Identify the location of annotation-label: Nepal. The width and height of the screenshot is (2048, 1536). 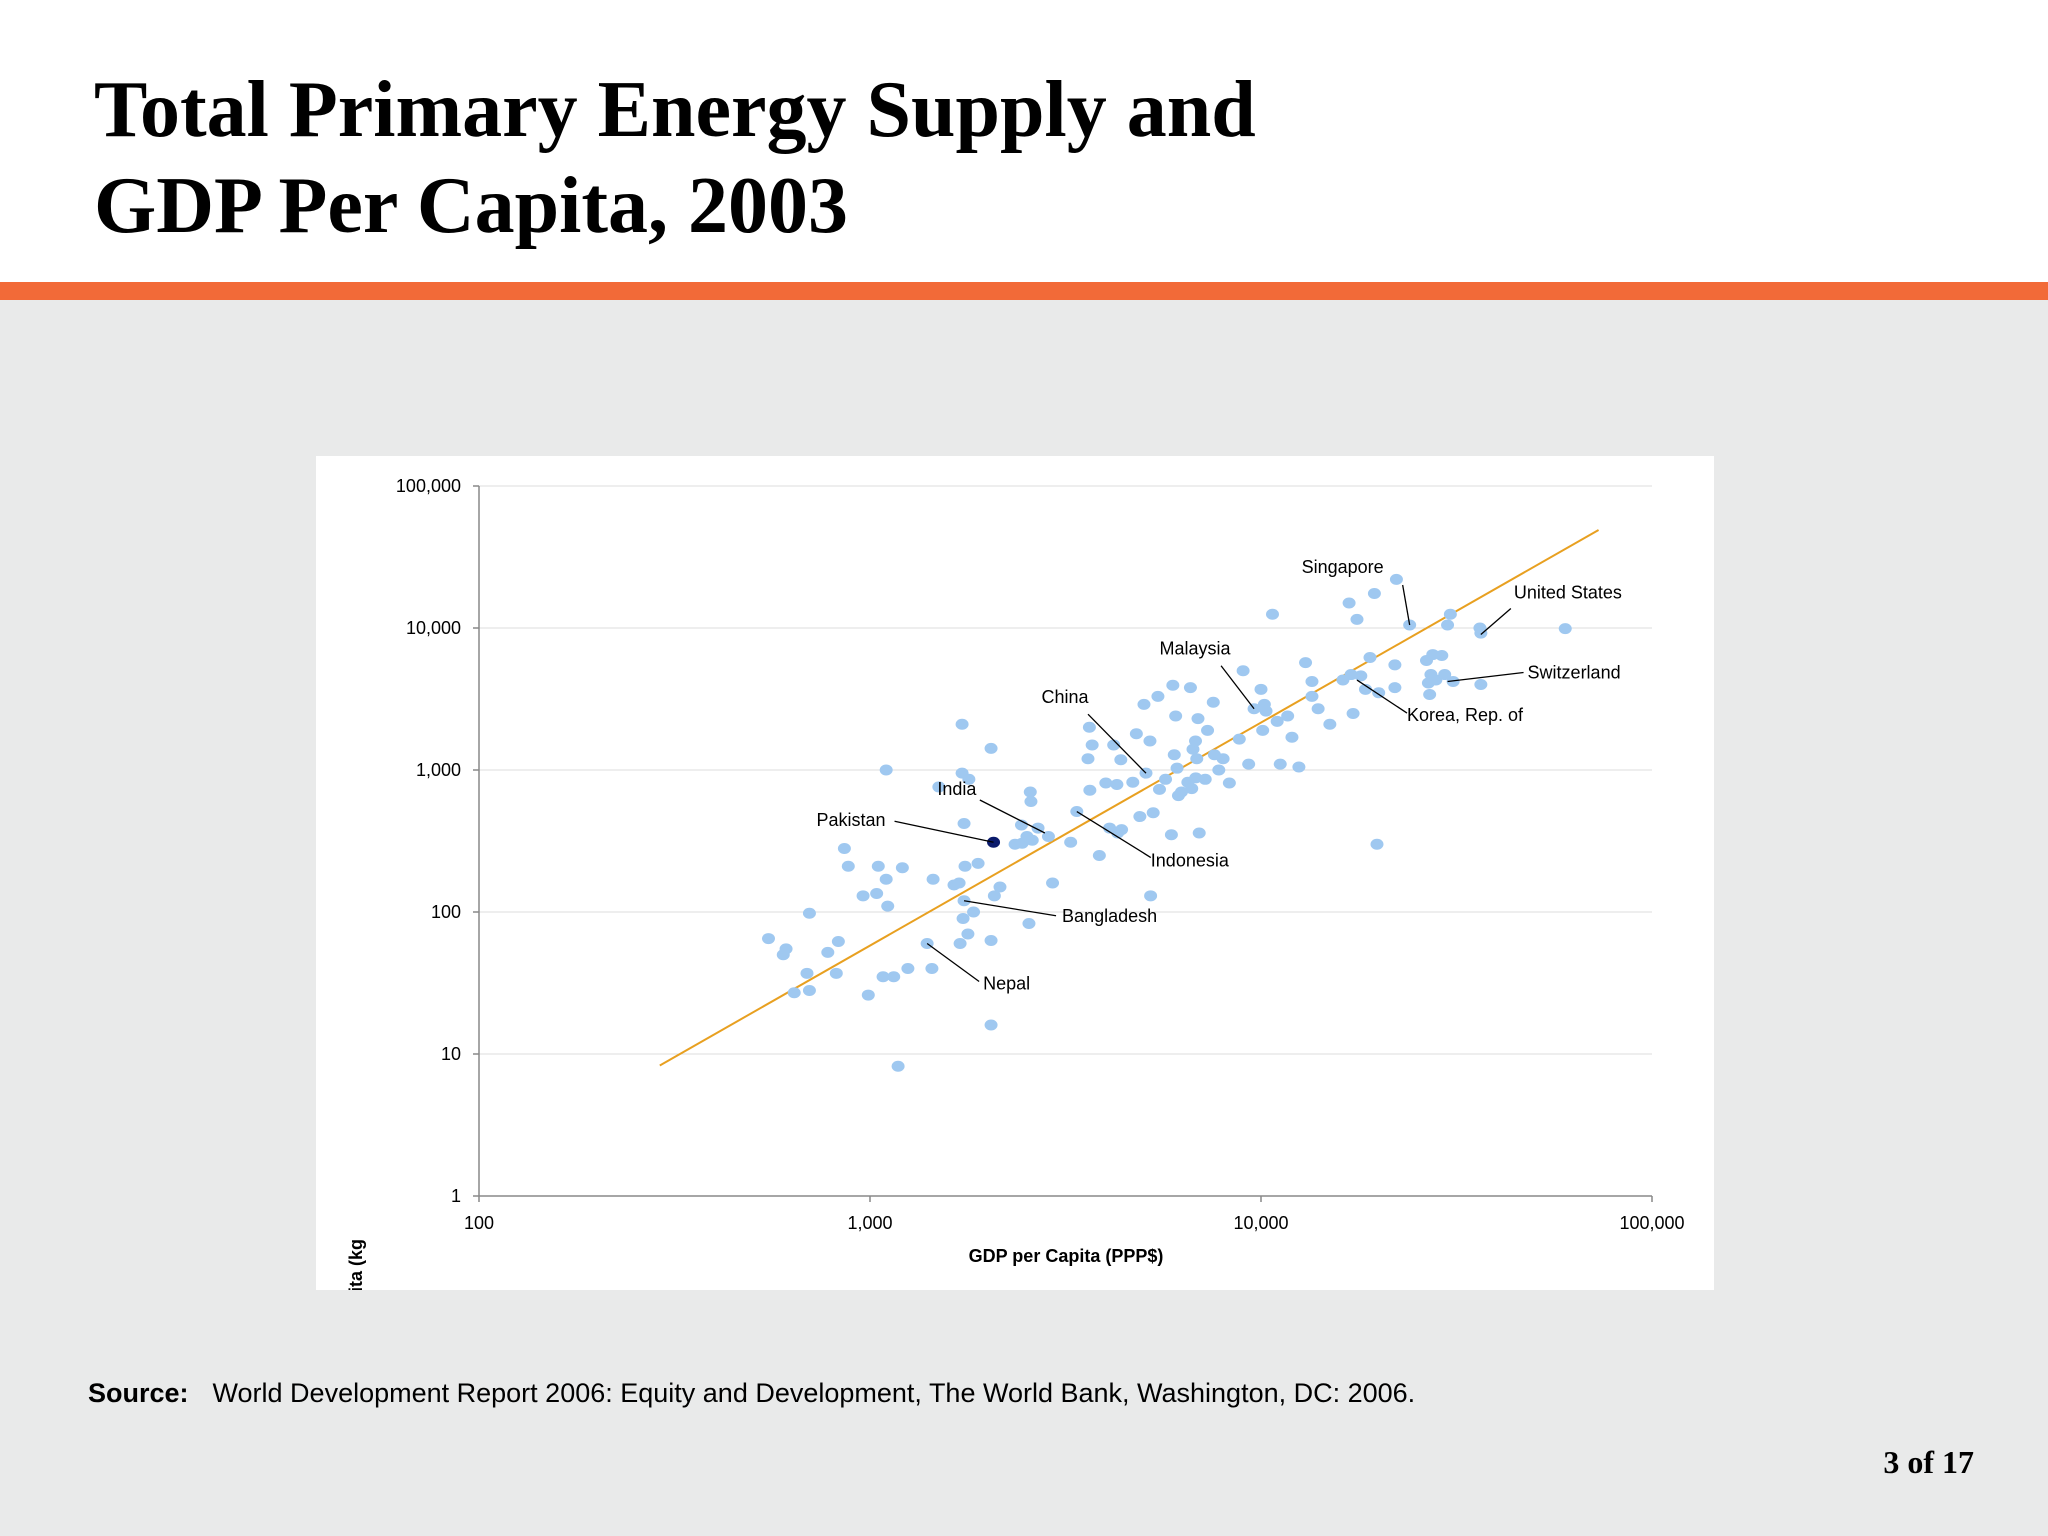
(1006, 984).